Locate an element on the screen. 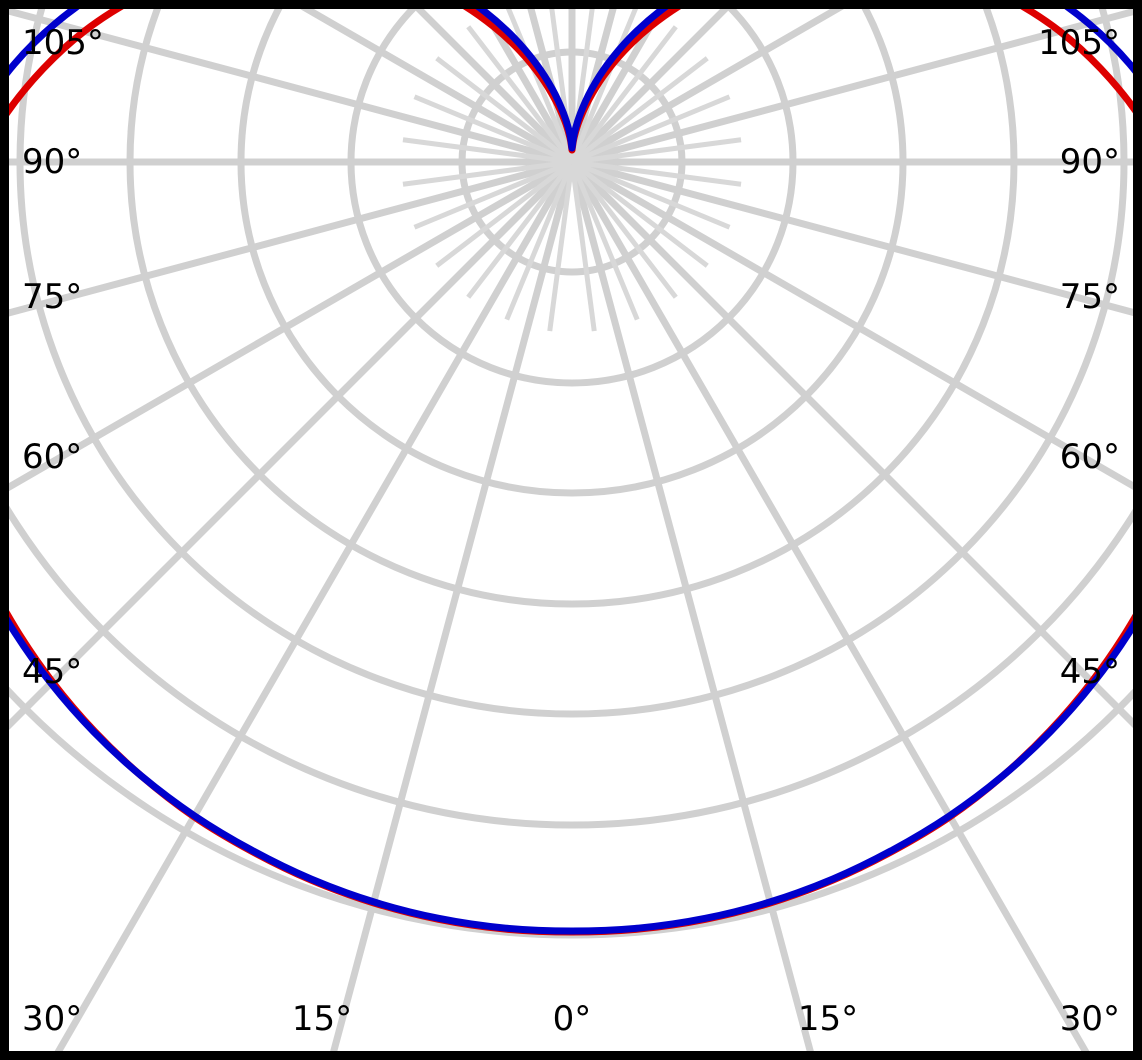 This screenshot has height=1060, width=1142. angle-label-right-1: 90° is located at coordinates (1089, 162).